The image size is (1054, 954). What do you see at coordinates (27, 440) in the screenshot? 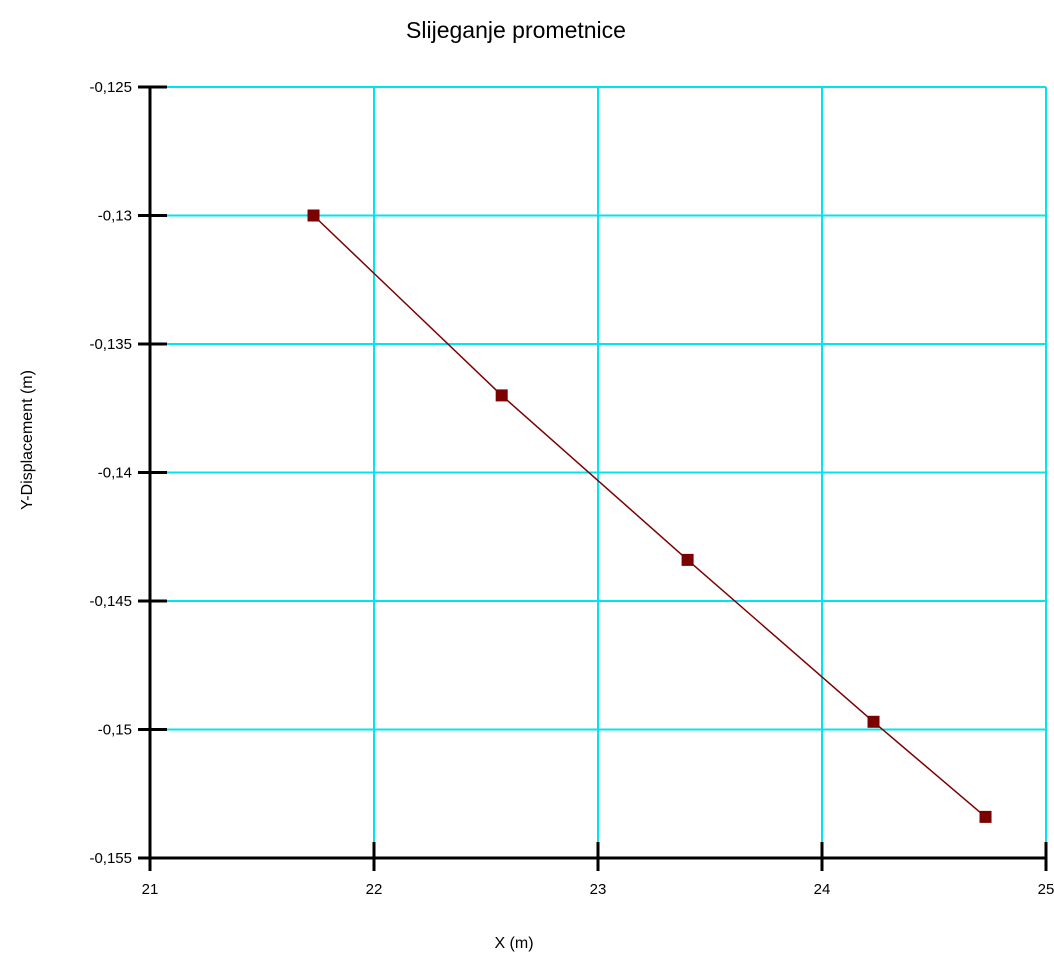
I see `y-axis-title: Y-Displacement (m)` at bounding box center [27, 440].